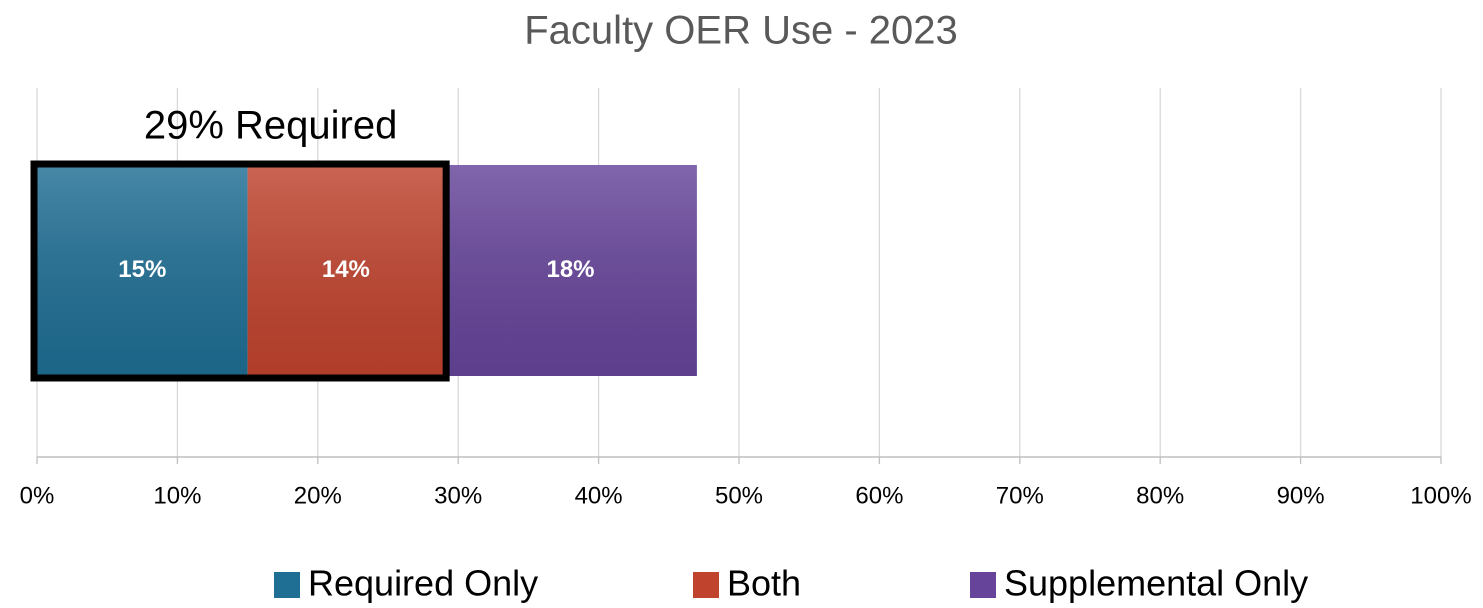  I want to click on data-label: 15%, so click(142, 269).